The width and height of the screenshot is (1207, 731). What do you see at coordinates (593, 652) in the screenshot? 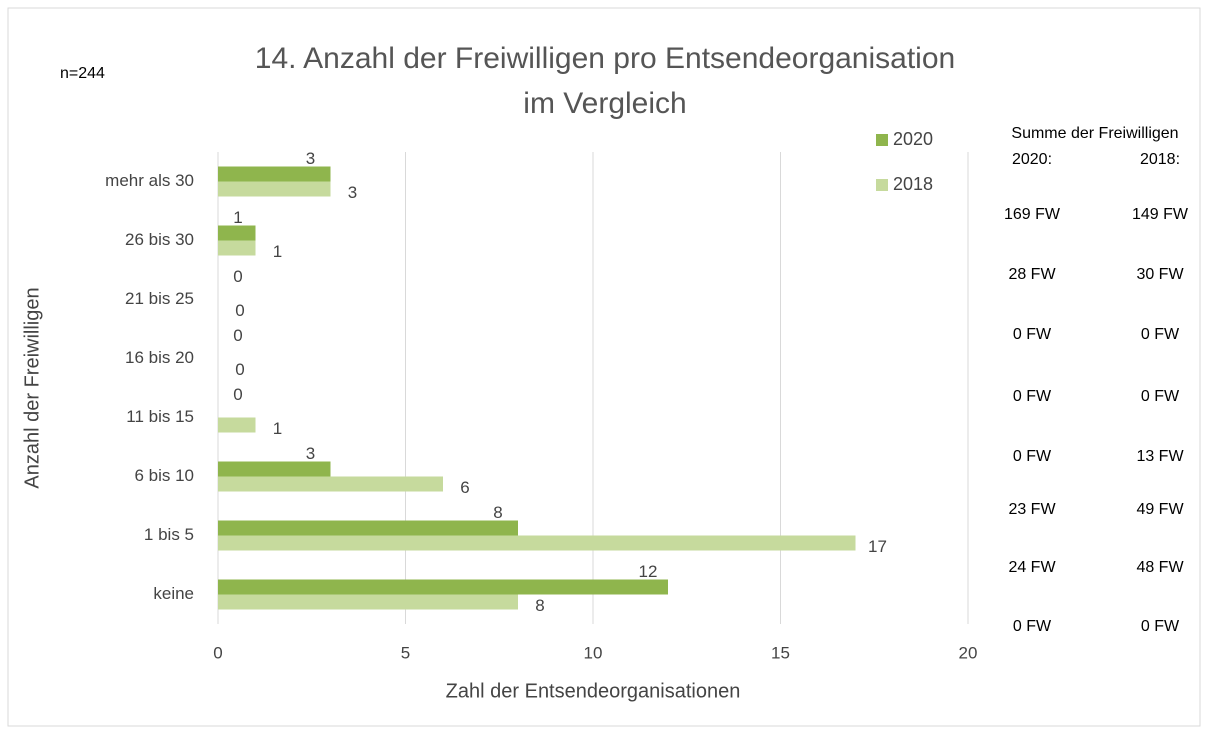
I see `x-tick-label: 10` at bounding box center [593, 652].